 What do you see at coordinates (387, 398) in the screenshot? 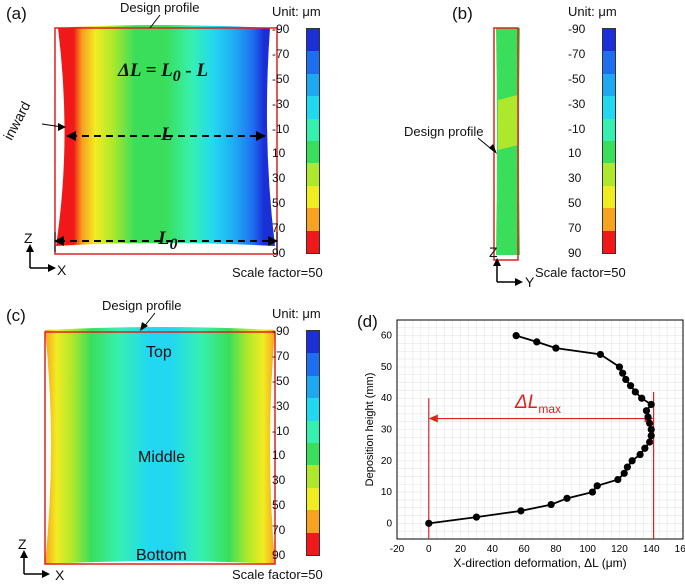
I see `y-tick-label: 40` at bounding box center [387, 398].